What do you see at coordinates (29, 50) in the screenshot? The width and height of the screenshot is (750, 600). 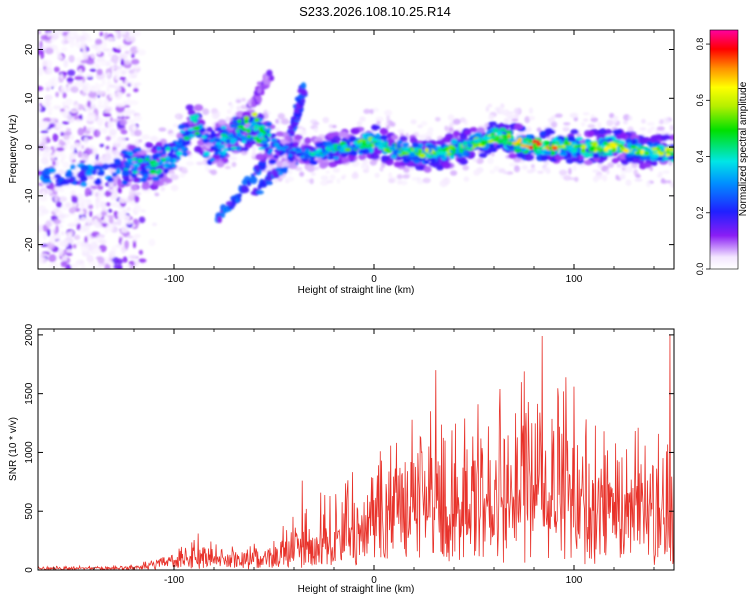 I see `y-tick-label: 20` at bounding box center [29, 50].